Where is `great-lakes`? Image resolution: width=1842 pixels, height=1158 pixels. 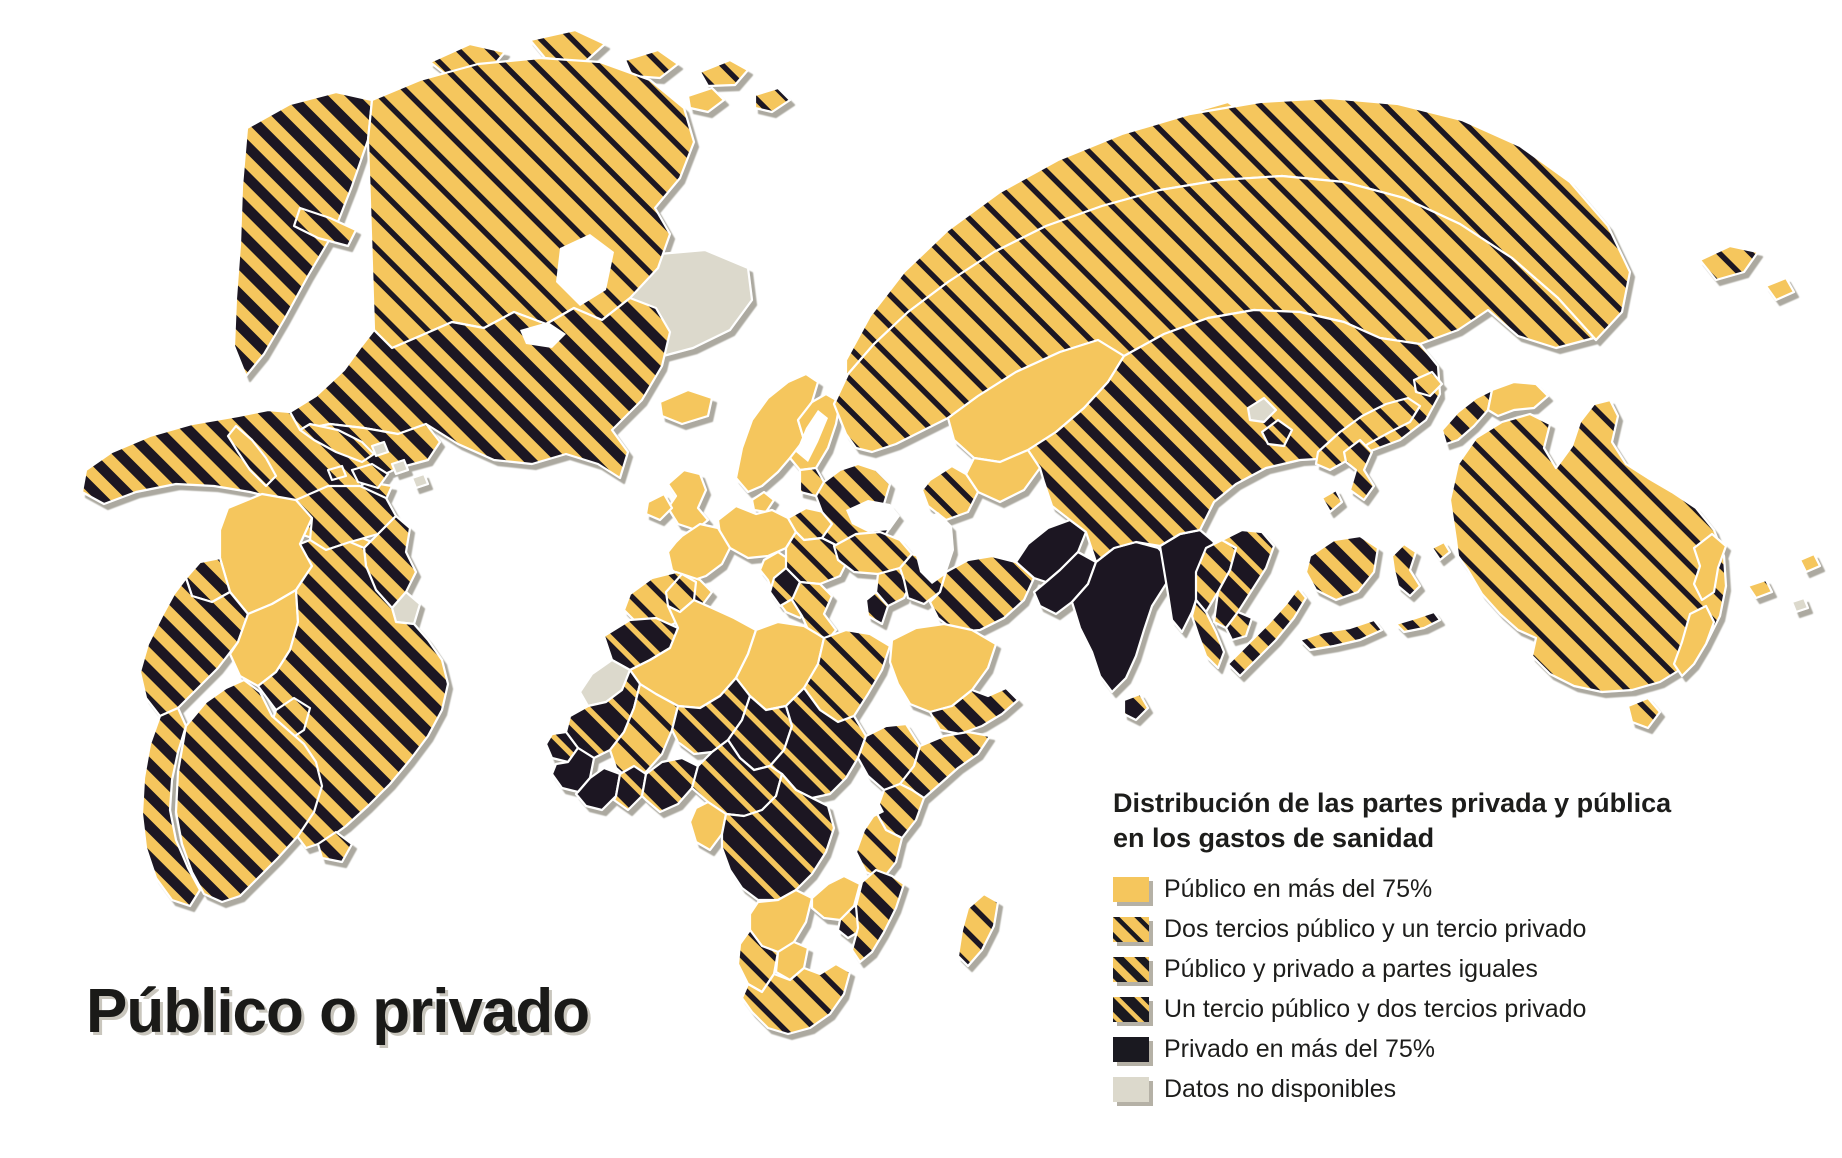
great-lakes is located at coordinates (543, 335).